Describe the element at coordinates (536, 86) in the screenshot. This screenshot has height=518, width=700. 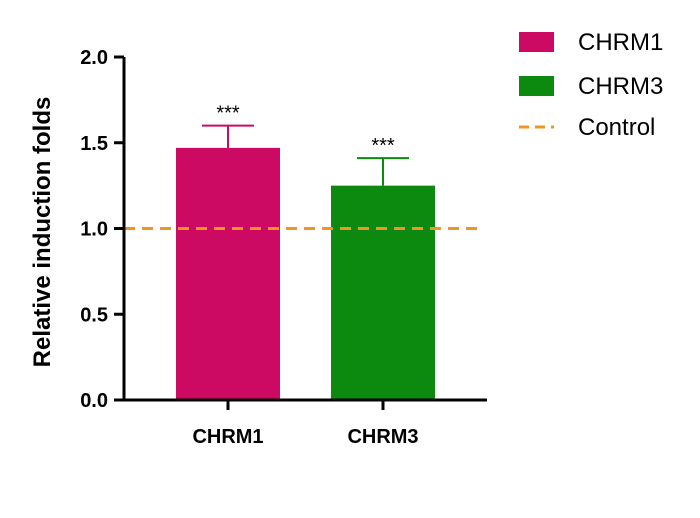
I see `legend-swatch-chrm3` at that location.